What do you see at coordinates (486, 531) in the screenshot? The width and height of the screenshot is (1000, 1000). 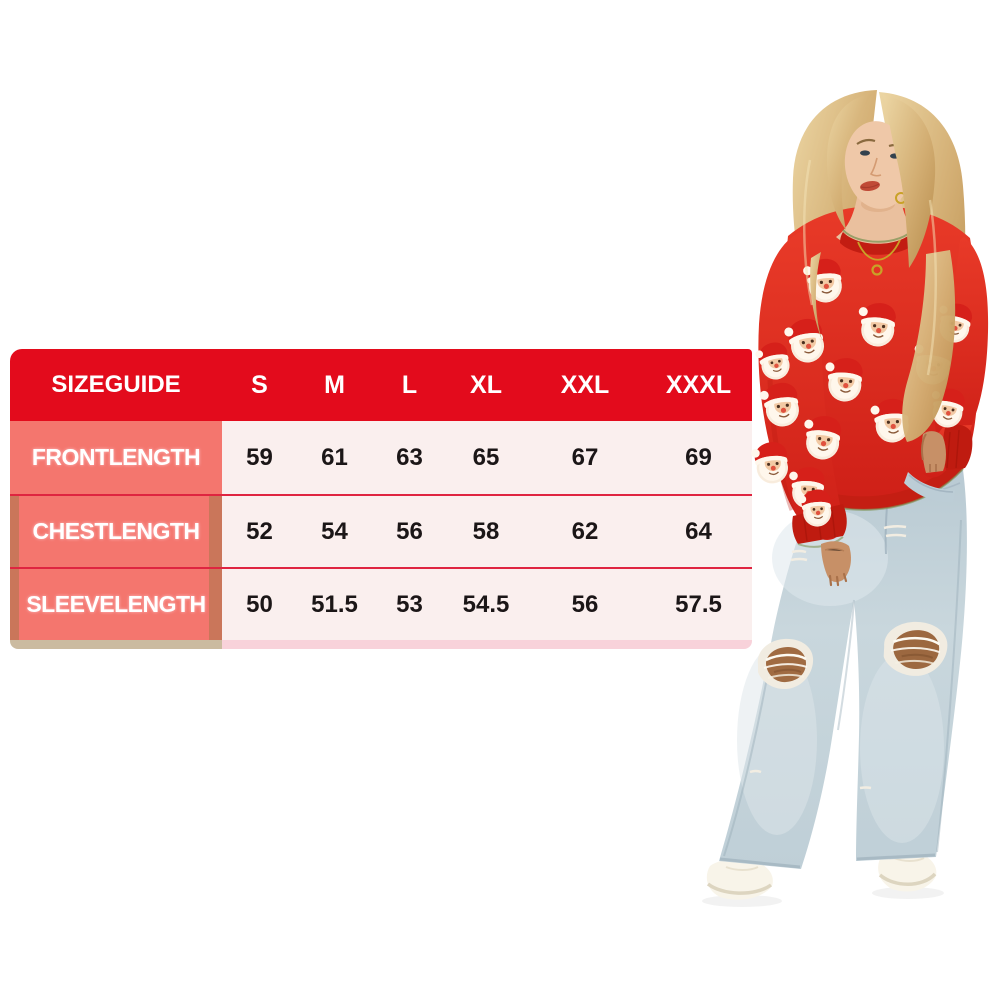 I see `size-value-cell: 58` at bounding box center [486, 531].